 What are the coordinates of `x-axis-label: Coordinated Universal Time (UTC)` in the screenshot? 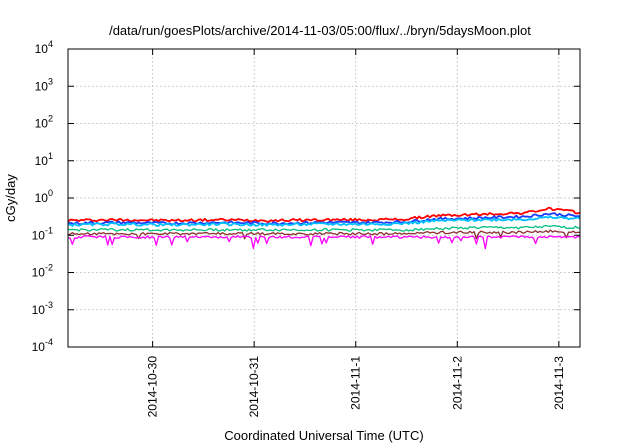 It's located at (323, 435).